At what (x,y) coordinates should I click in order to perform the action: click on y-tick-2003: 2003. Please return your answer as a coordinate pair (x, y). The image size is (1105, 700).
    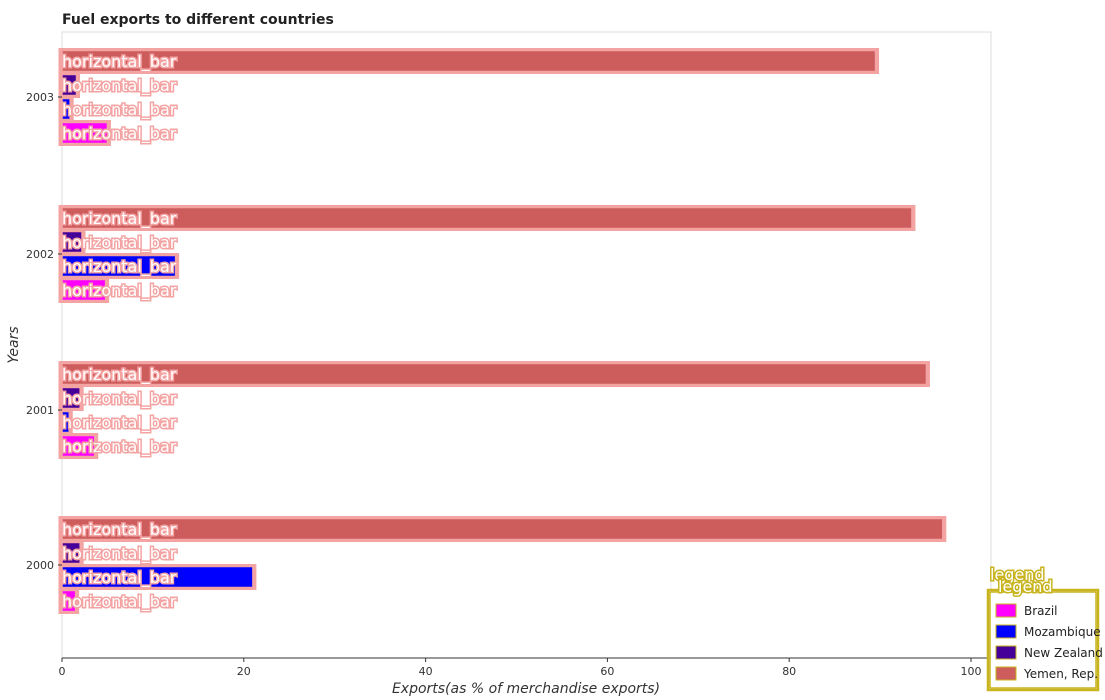
    Looking at the image, I should click on (40, 97).